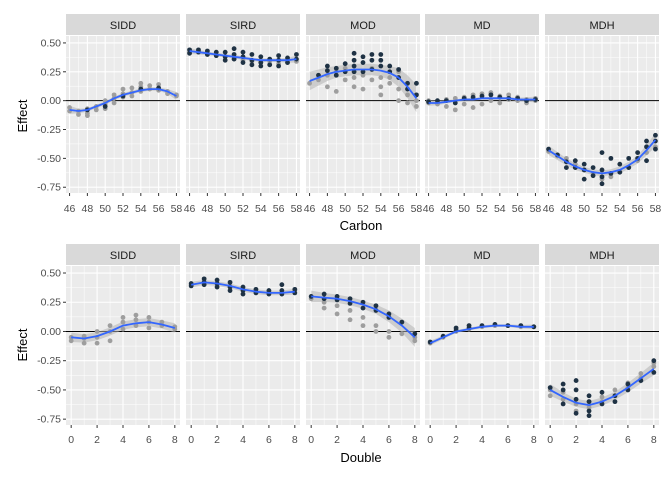 Image resolution: width=672 pixels, height=480 pixels. I want to click on y-tick-label: 0.50, so click(51, 274).